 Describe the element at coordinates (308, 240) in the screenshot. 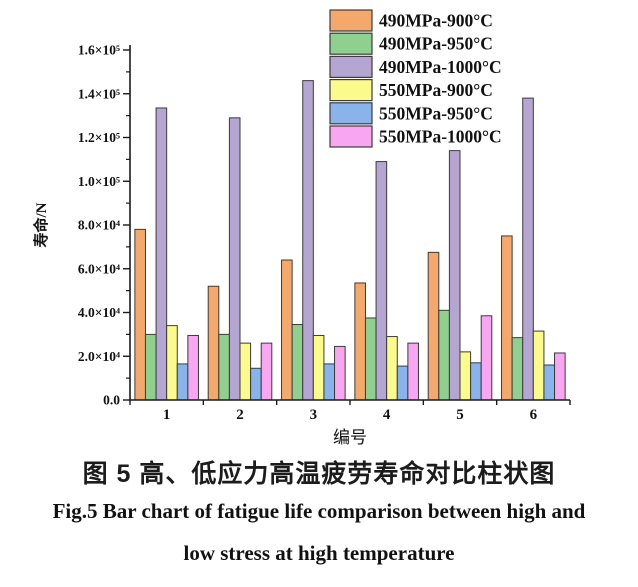

I see `bar-490MPa-1000°C-group3` at that location.